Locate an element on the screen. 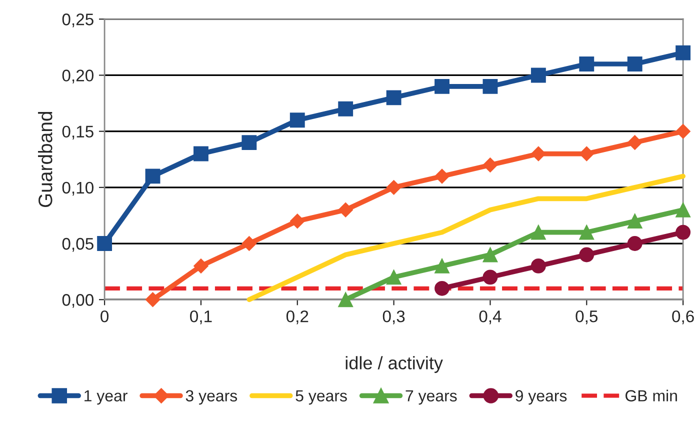  y-tick-label: 0,25 is located at coordinates (78, 21).